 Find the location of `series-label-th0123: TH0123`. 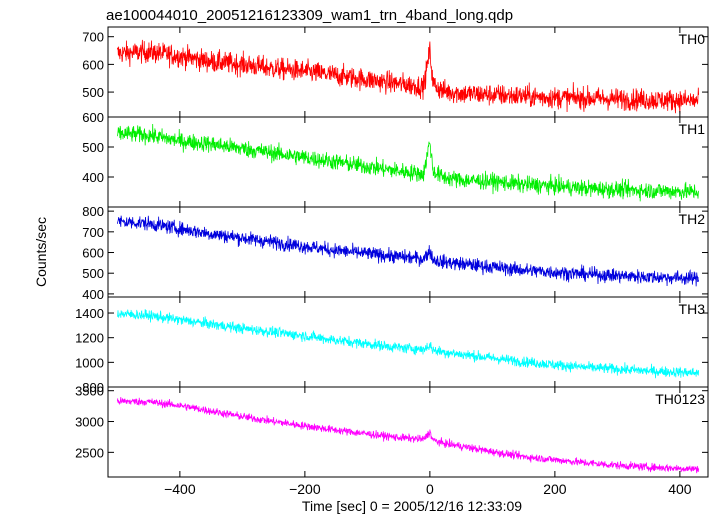

series-label-th0123: TH0123 is located at coordinates (680, 399).